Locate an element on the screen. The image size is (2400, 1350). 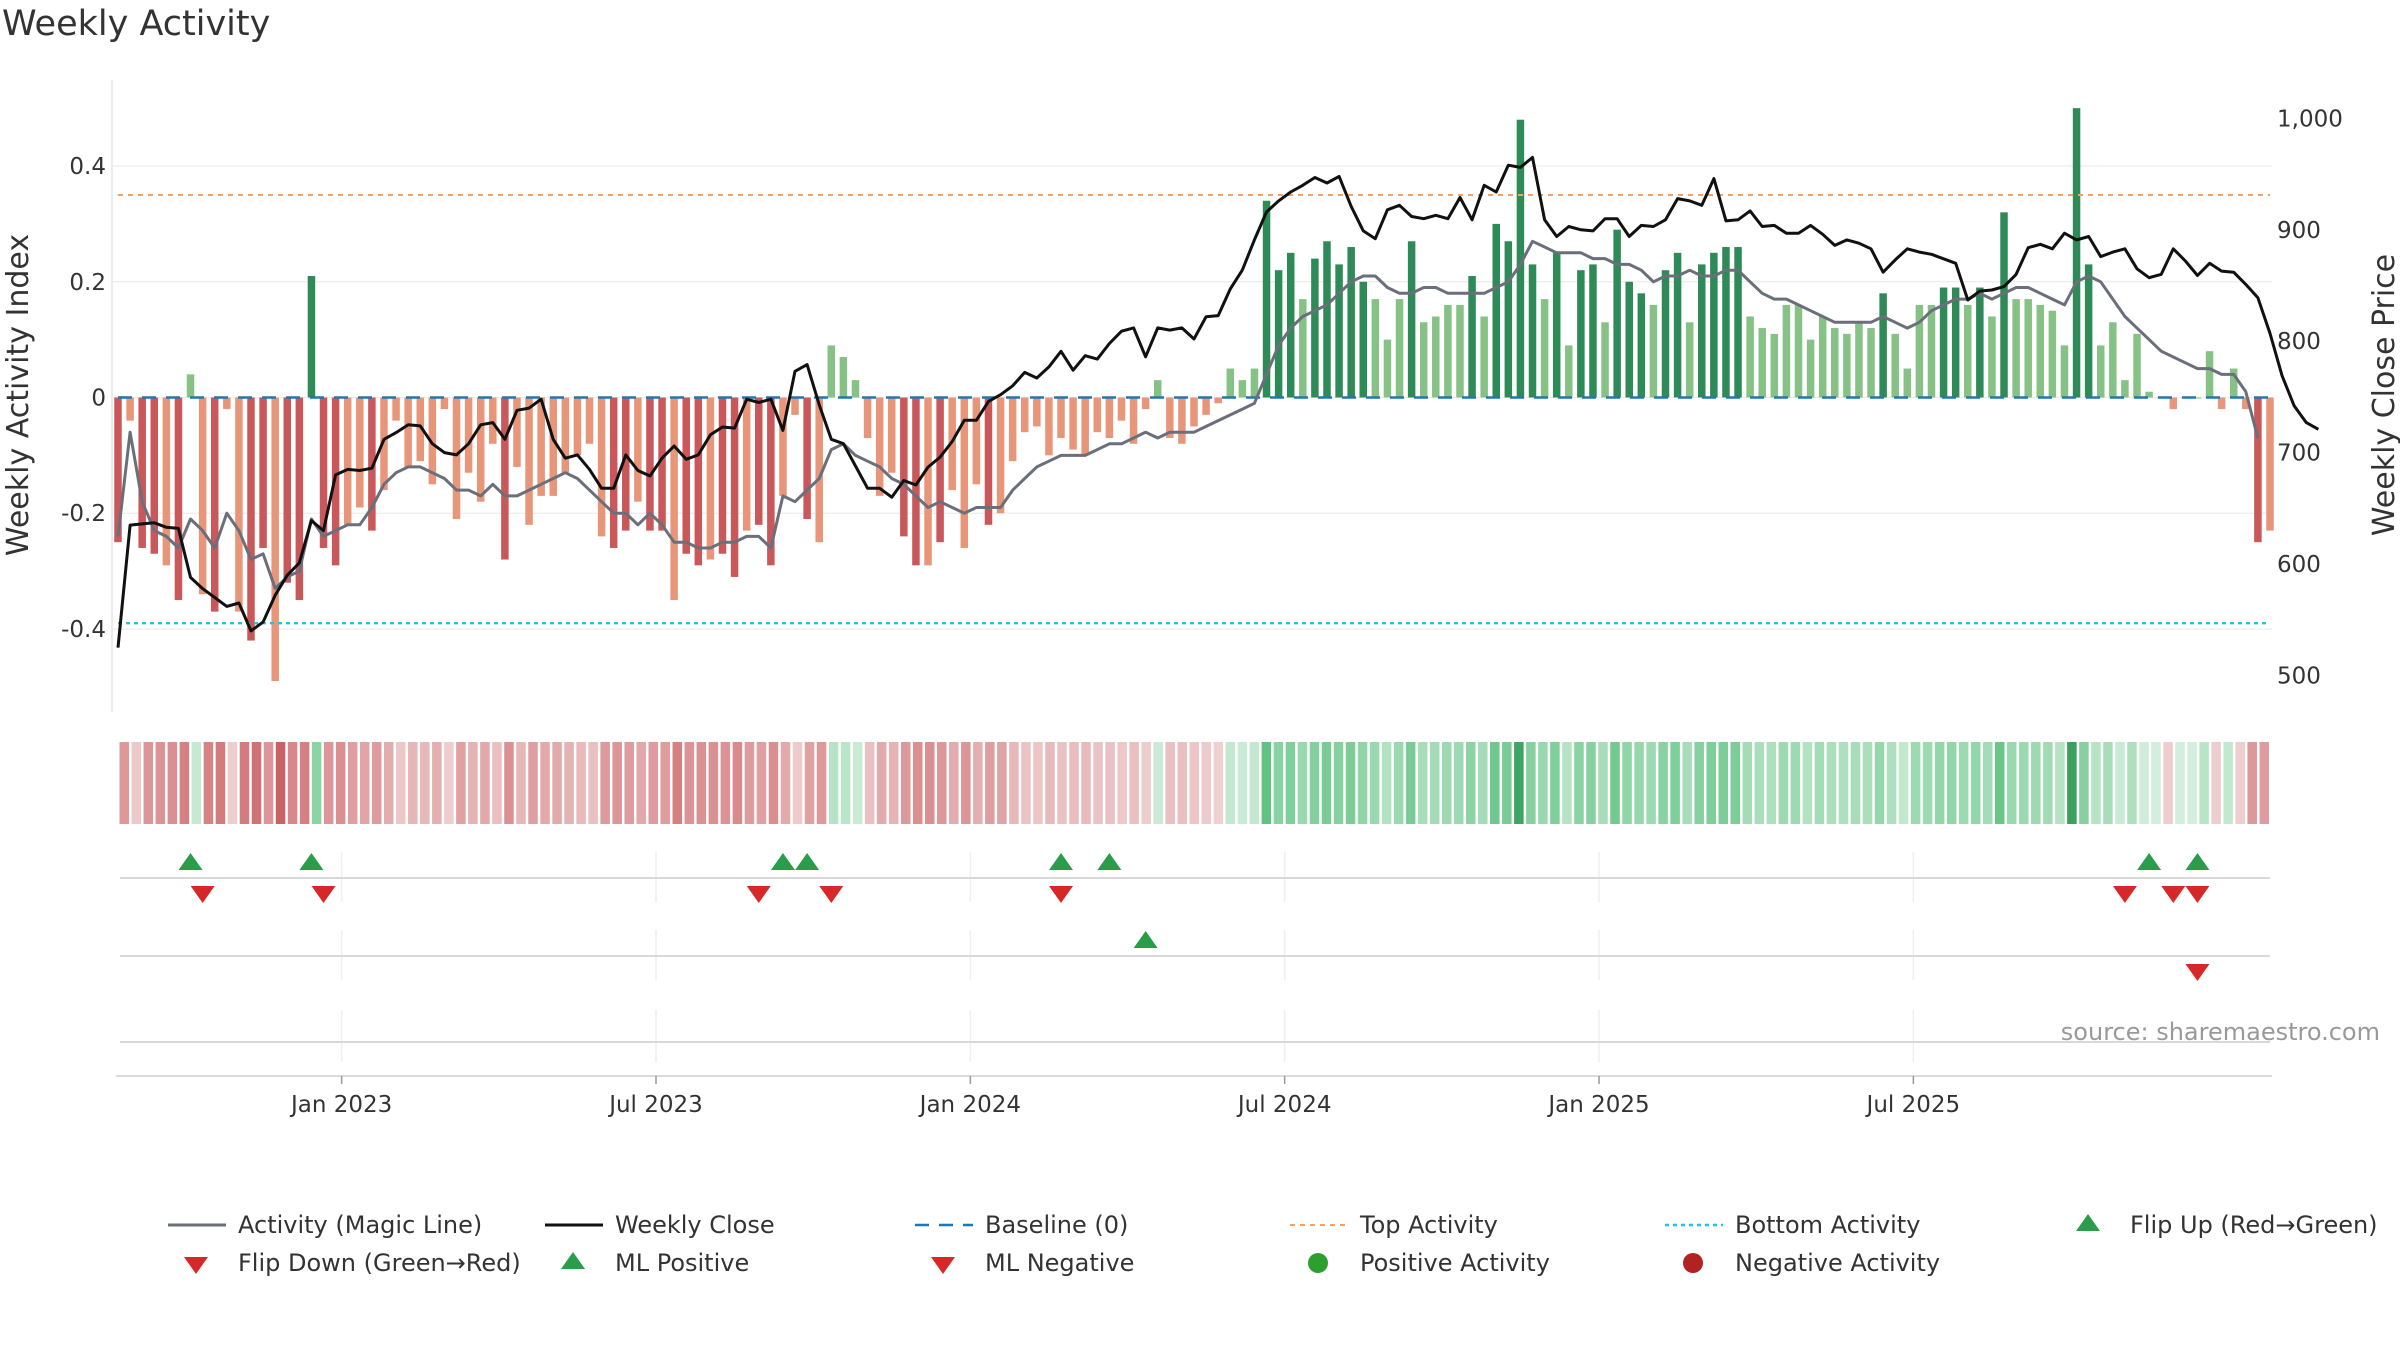
y-left-tick-label: 0.2 is located at coordinates (87, 283).